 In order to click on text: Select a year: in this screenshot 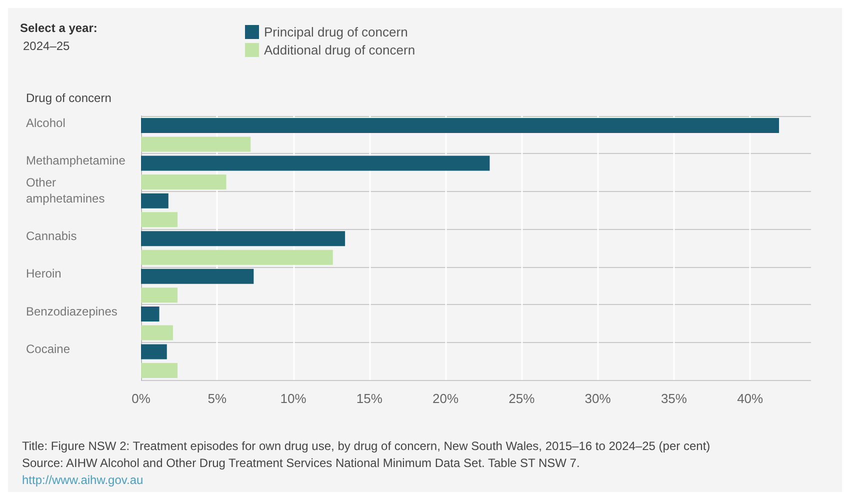, I will do `click(59, 28)`.